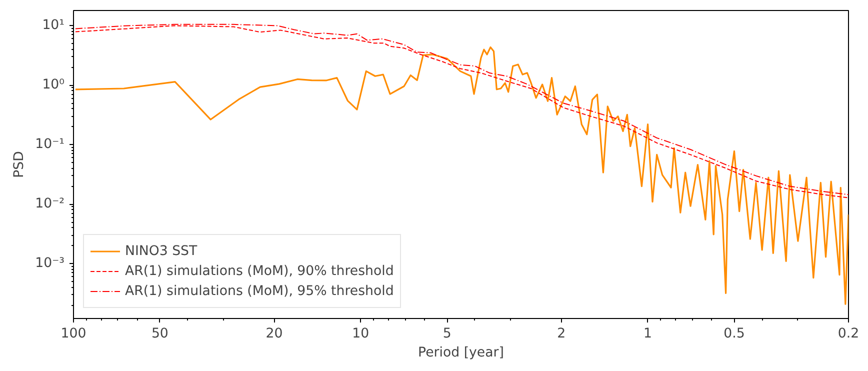 The width and height of the screenshot is (868, 371). What do you see at coordinates (50, 204) in the screenshot?
I see `y-tick-label: 10⁻²` at bounding box center [50, 204].